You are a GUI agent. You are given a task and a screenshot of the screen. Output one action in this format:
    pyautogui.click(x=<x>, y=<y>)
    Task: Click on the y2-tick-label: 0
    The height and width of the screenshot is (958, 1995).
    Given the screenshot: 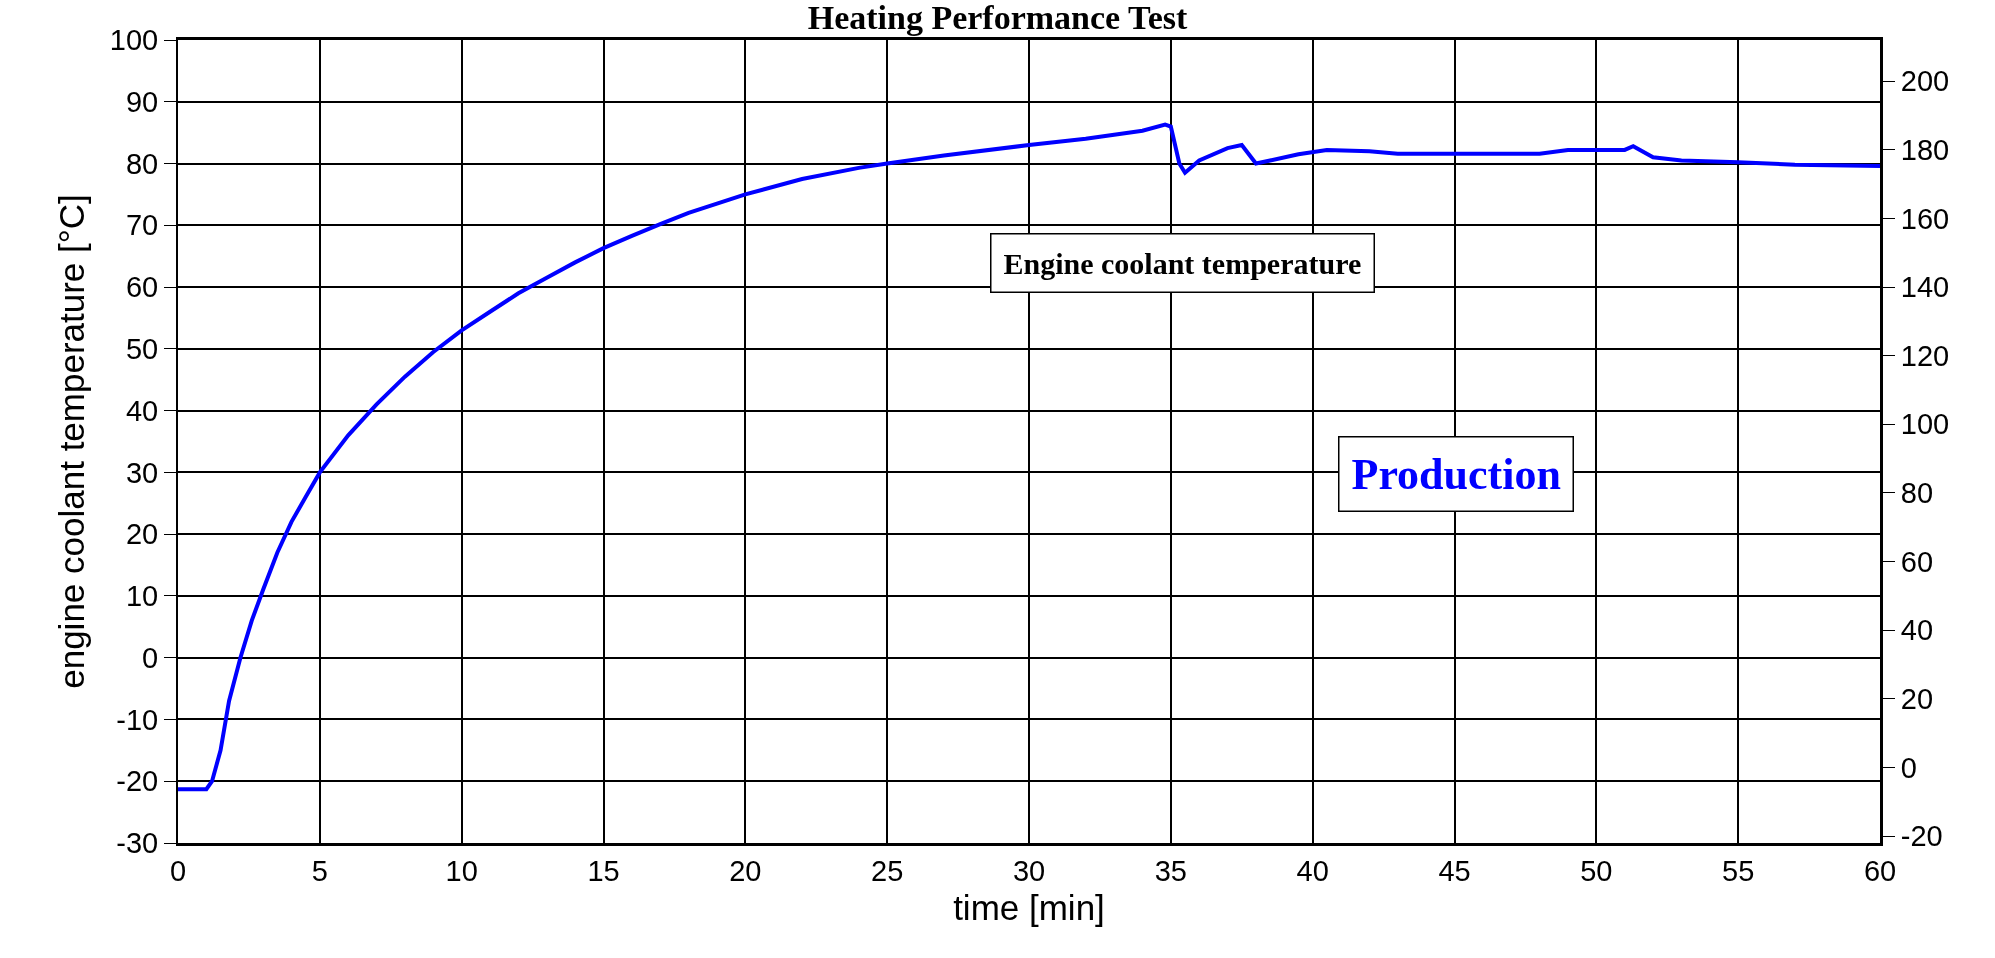 What is the action you would take?
    pyautogui.click(x=1908, y=767)
    